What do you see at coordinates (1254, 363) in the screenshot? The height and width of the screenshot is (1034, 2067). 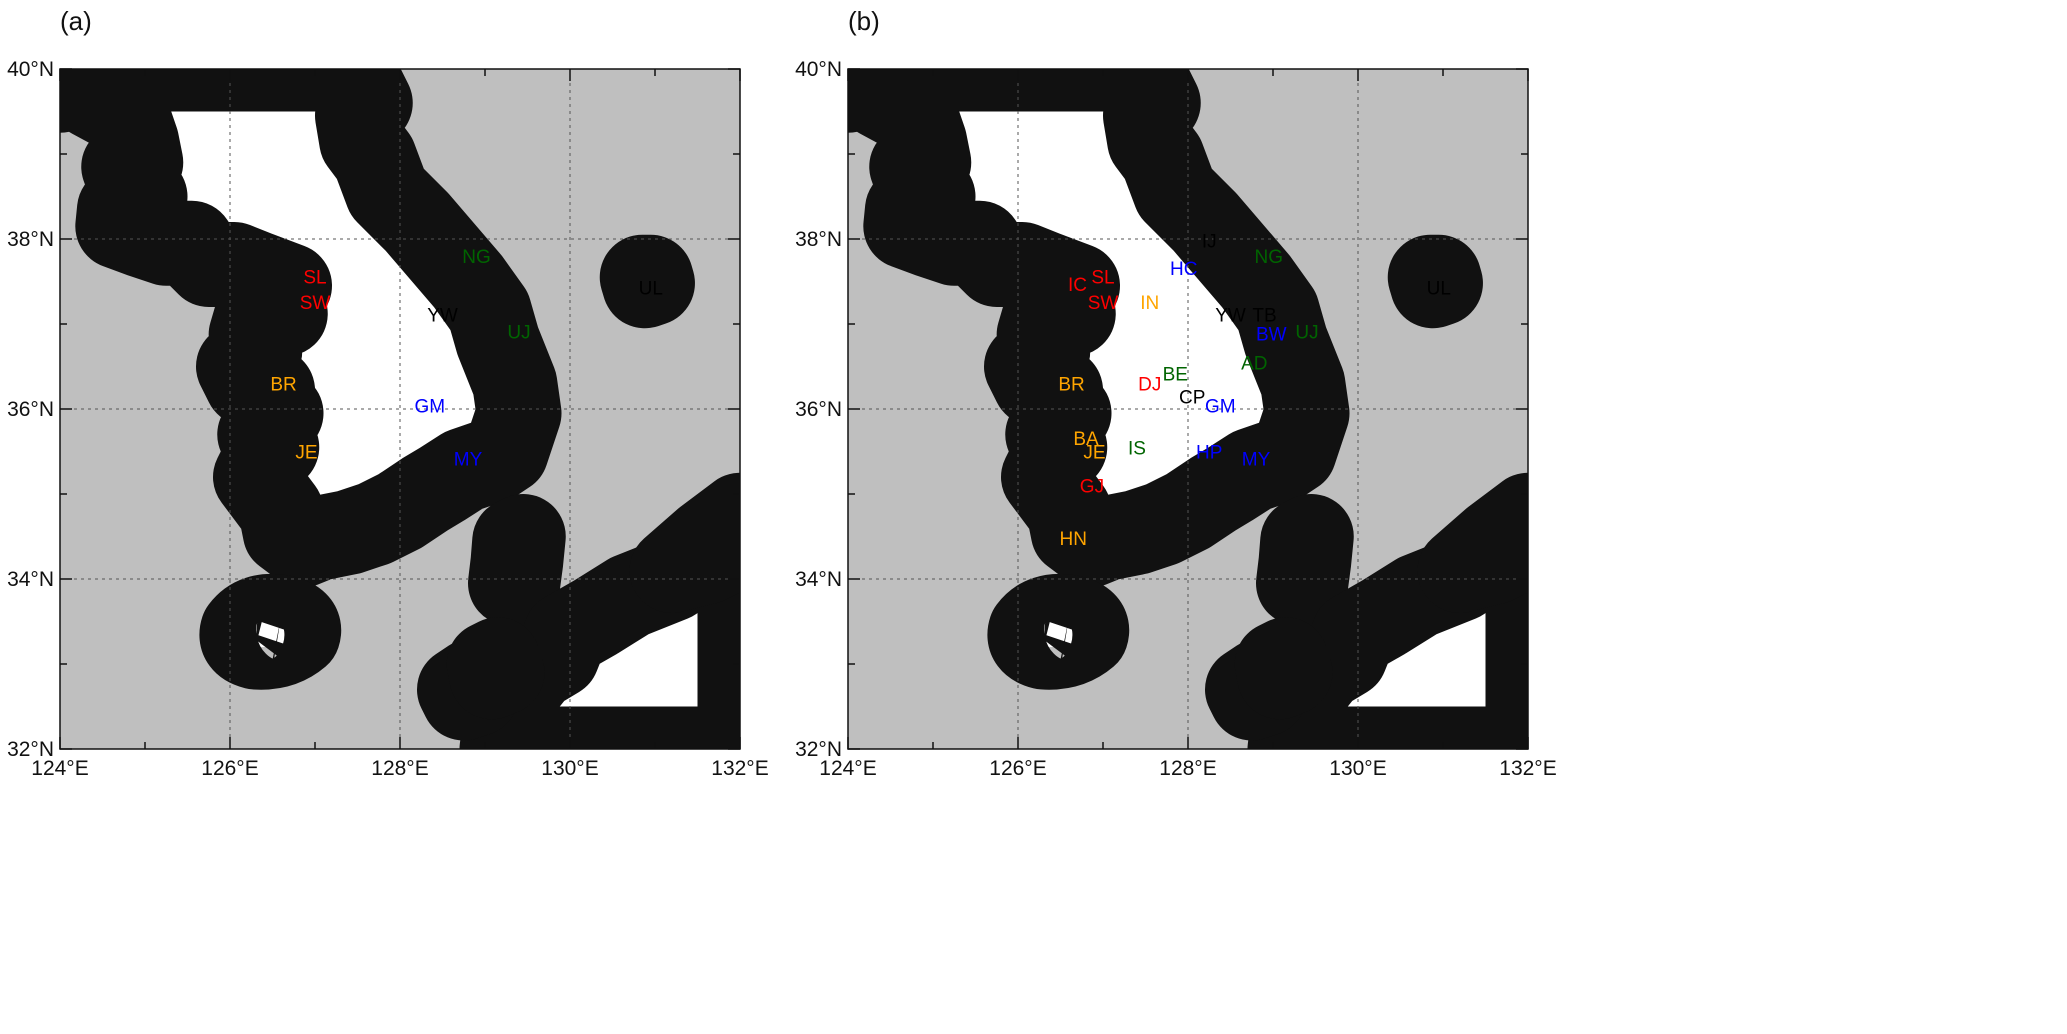 I see `station-label-ad: AD` at bounding box center [1254, 363].